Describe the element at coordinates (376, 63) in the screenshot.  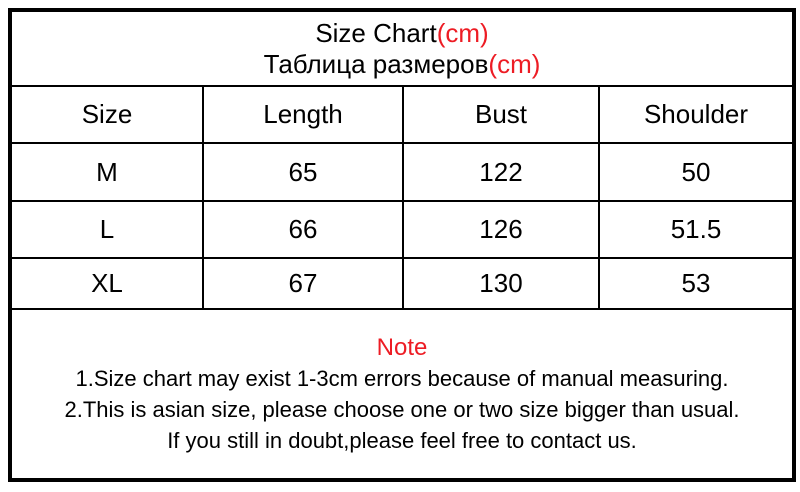
I see `chart-title-text-ru: Таблица размеров` at that location.